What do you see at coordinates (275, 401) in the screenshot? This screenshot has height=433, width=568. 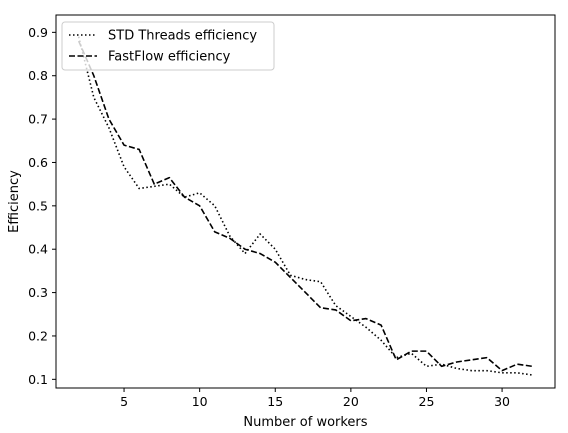 I see `x-tick-label: 15` at bounding box center [275, 401].